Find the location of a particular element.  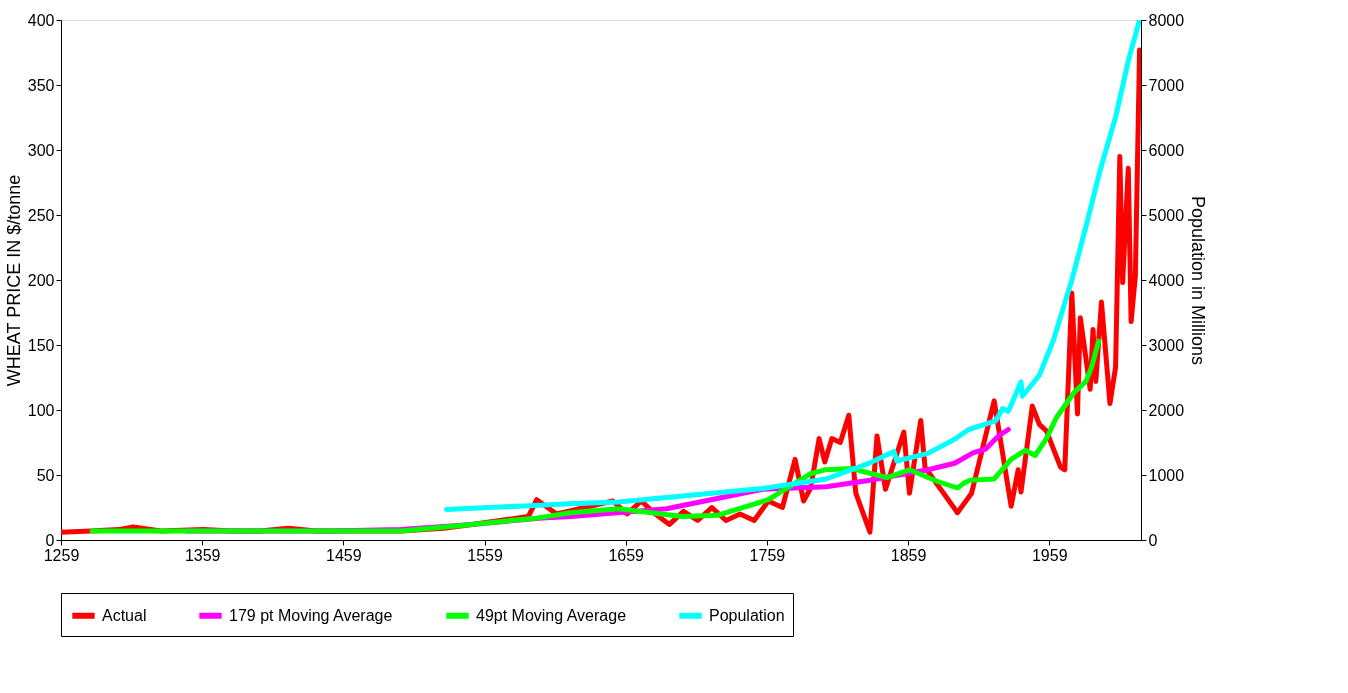

y-axis-title: WHEAT PRICE IN $/tonne is located at coordinates (13, 280).